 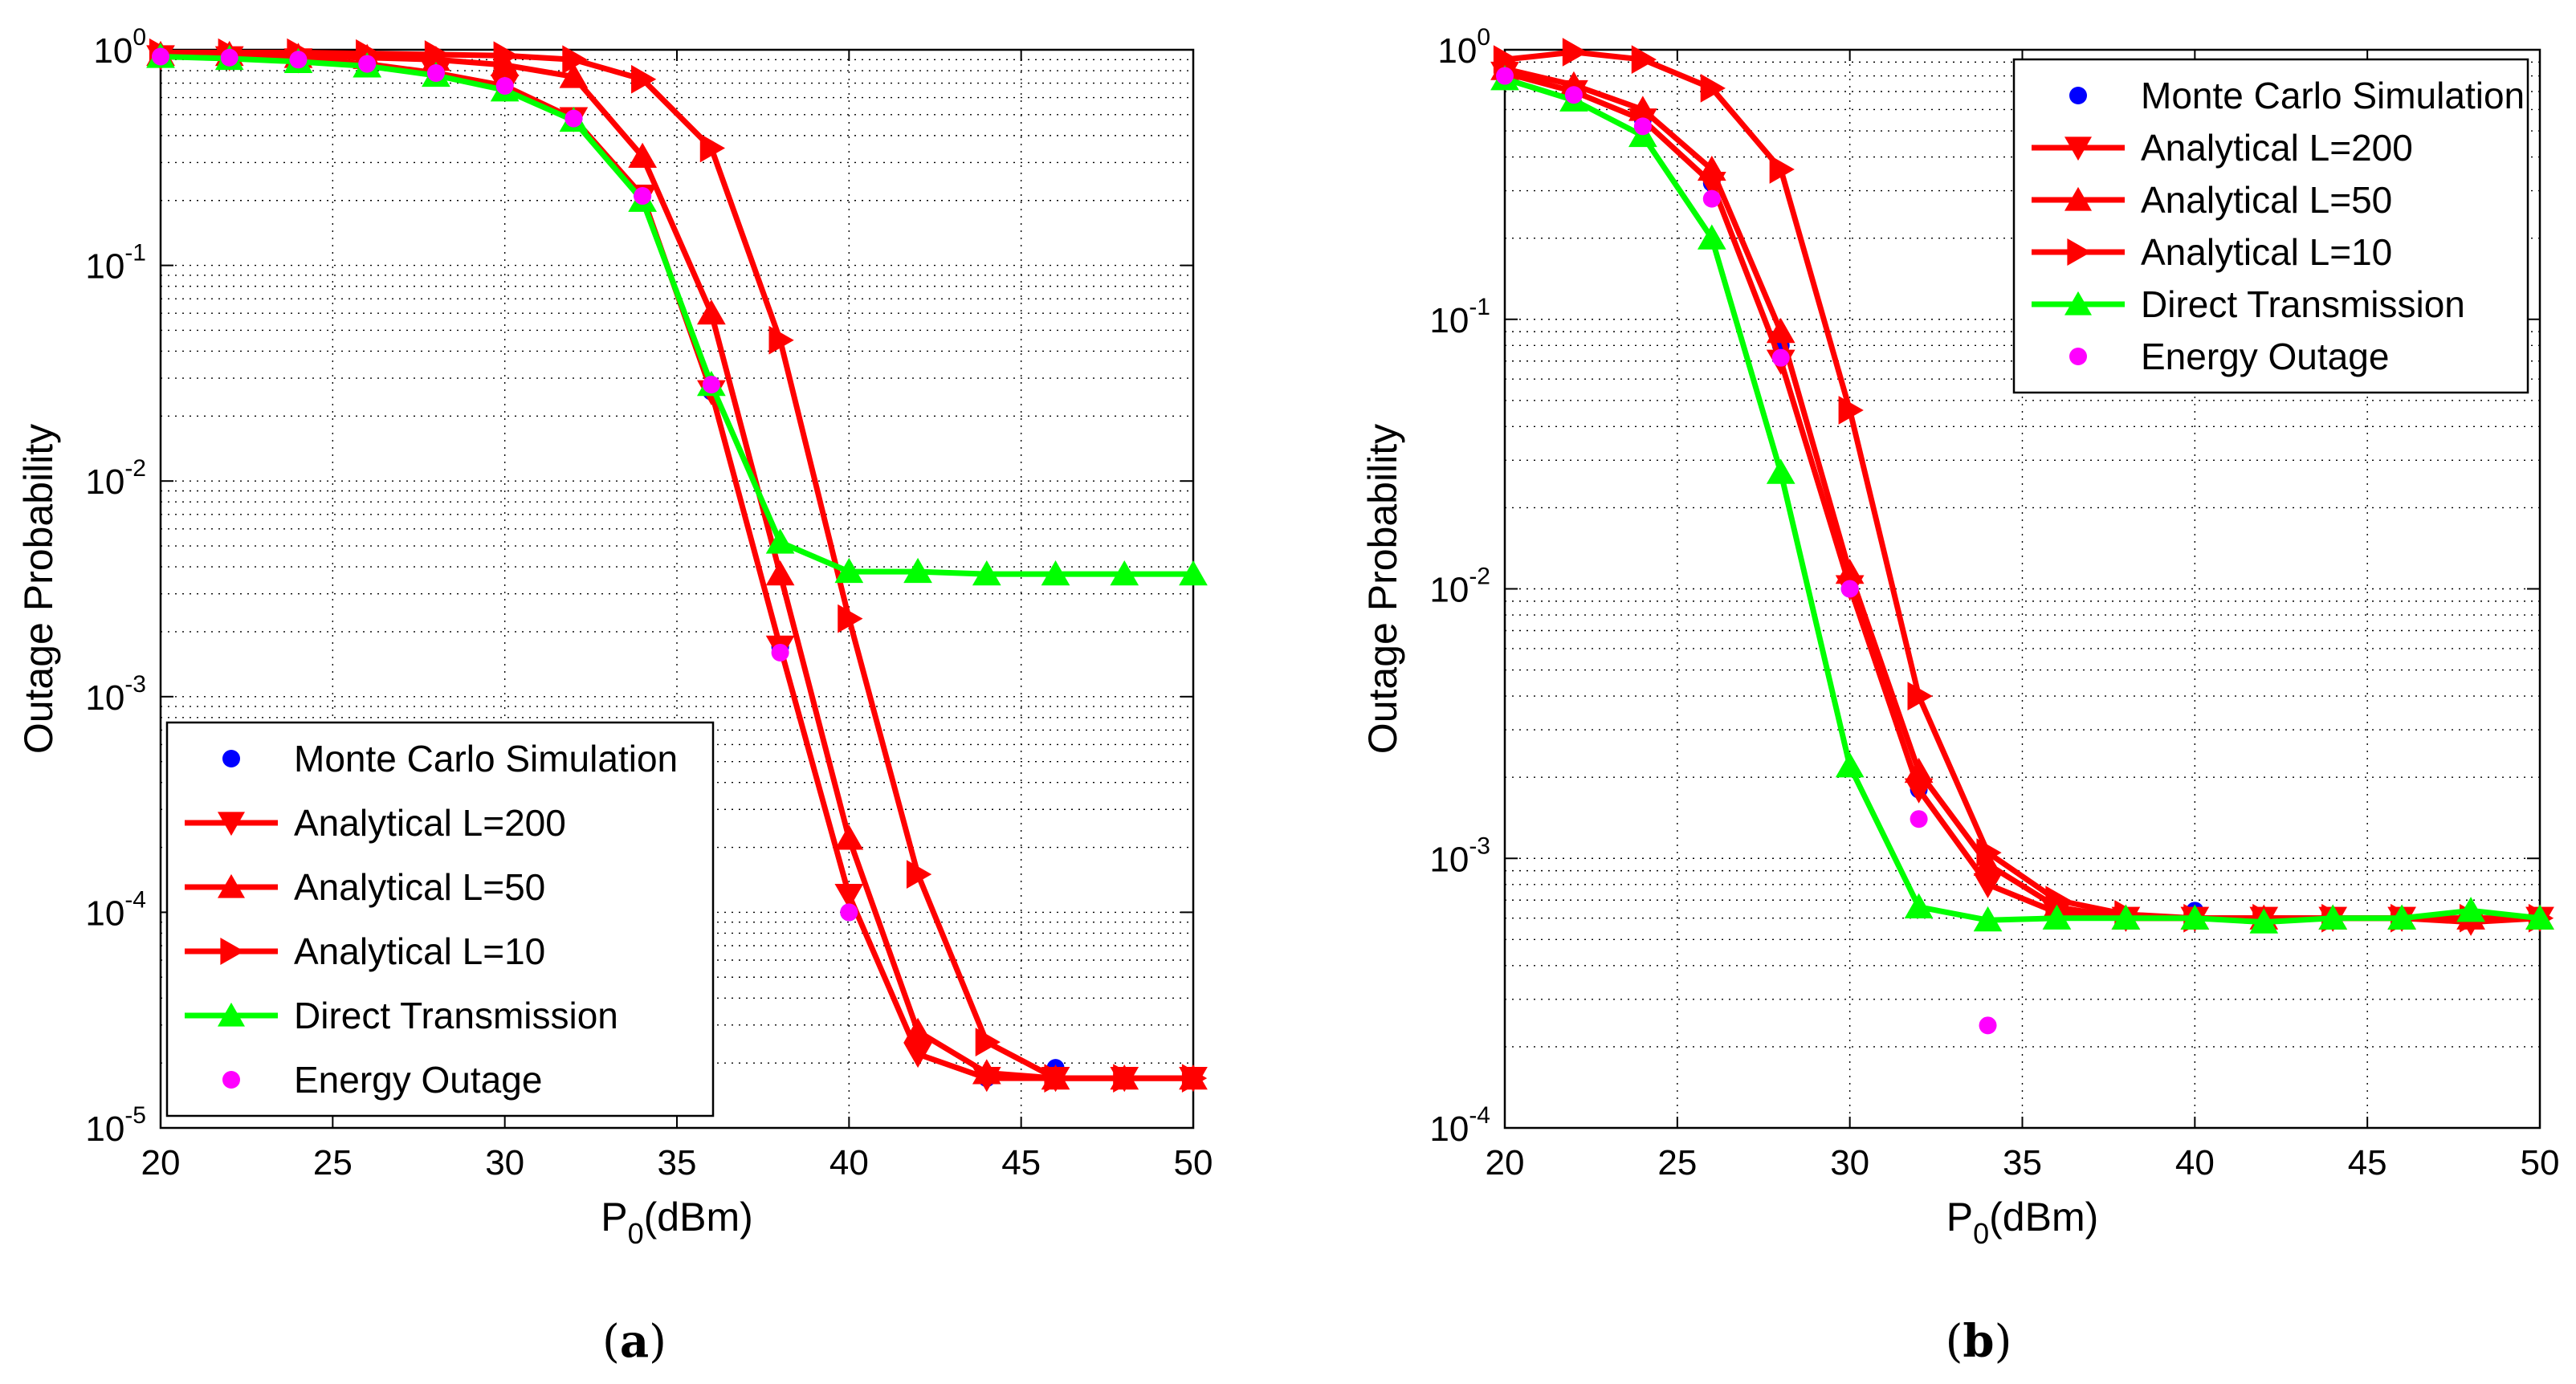 I want to click on x-tick-label: 30, so click(x=504, y=1163).